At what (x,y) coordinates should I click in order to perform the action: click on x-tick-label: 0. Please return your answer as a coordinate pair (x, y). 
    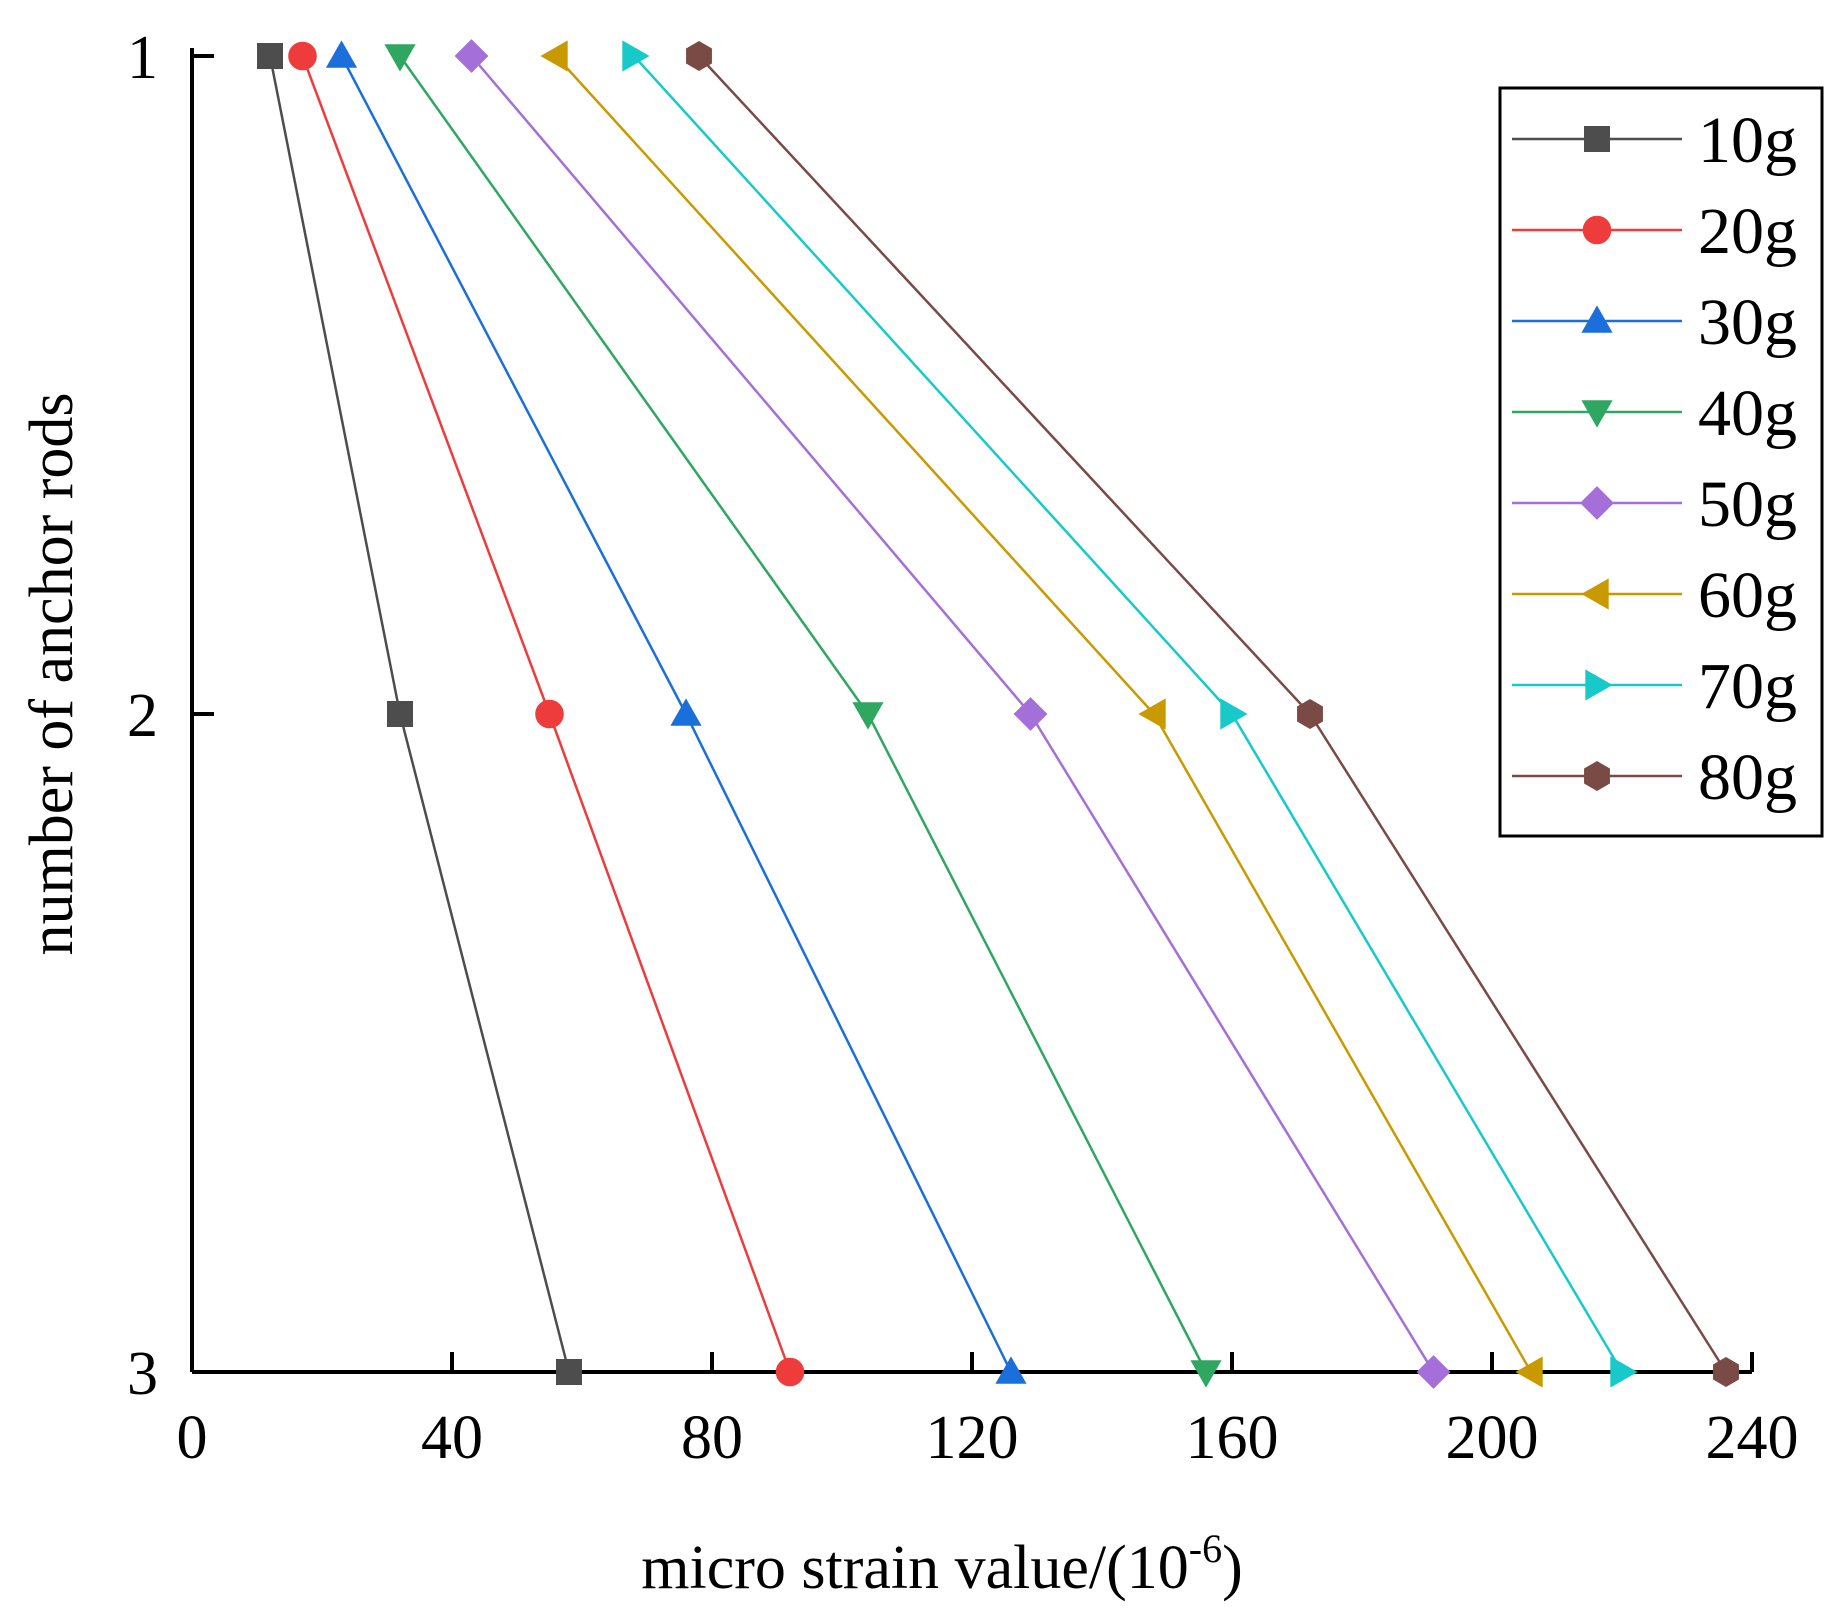
    Looking at the image, I should click on (192, 1438).